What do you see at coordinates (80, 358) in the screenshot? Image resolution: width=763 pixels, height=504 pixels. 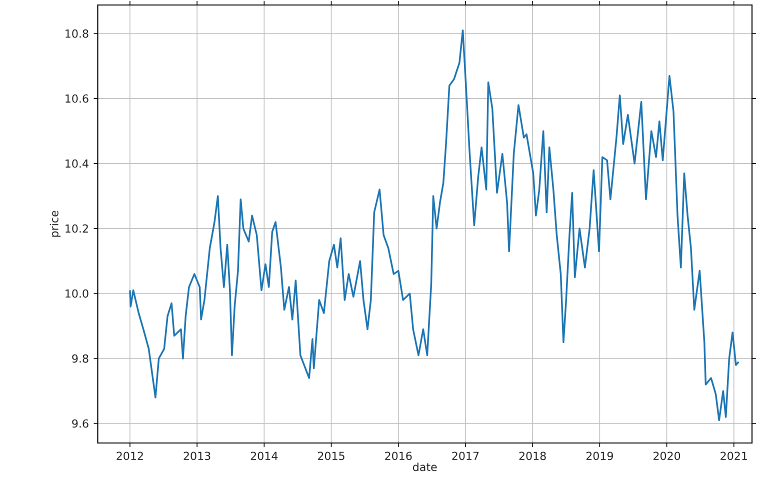 I see `y-tick-label: 9.8` at bounding box center [80, 358].